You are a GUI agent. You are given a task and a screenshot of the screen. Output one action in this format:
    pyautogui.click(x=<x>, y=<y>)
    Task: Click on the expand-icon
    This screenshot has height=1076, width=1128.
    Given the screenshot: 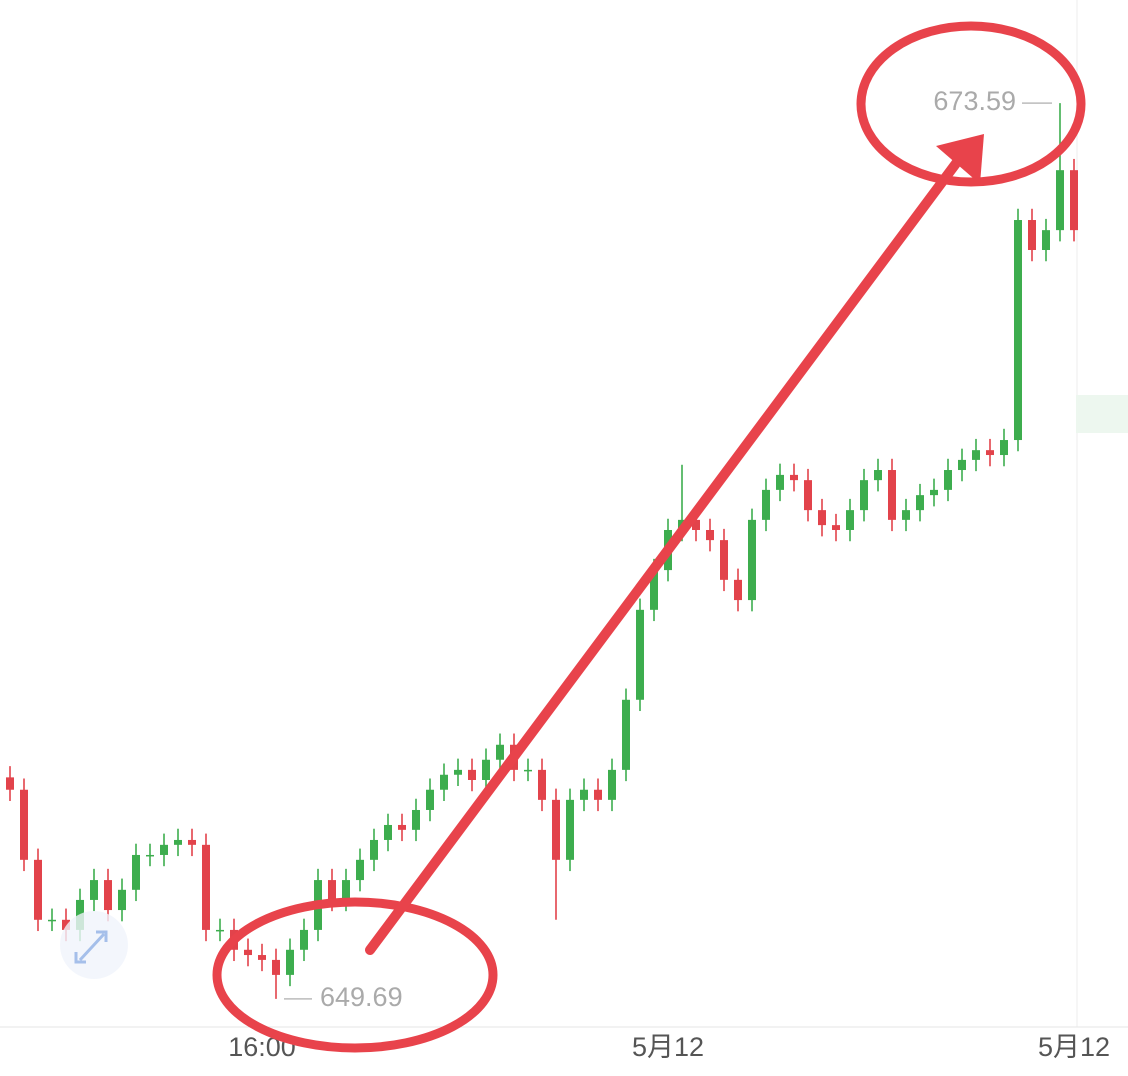 What is the action you would take?
    pyautogui.click(x=94, y=945)
    